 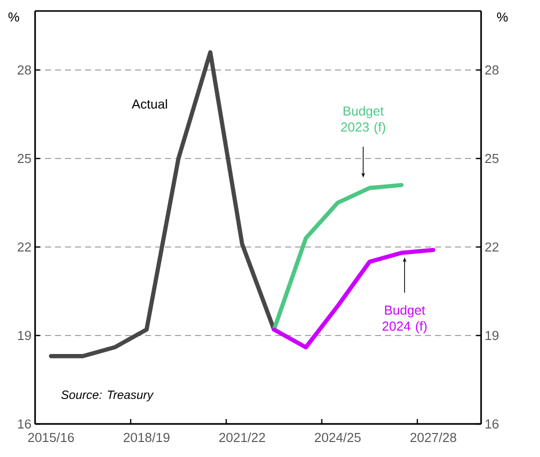 I want to click on y-tick-label: 16, so click(x=24, y=424).